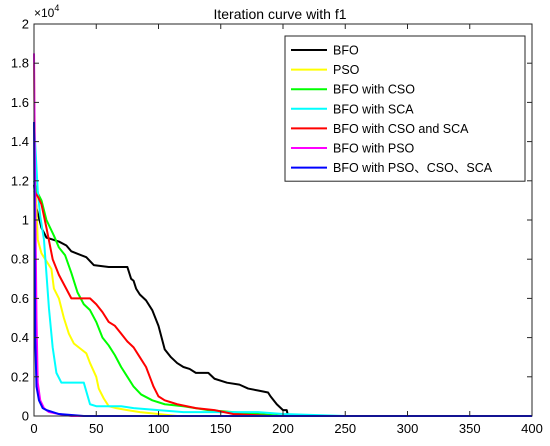 Image resolution: width=550 pixels, height=446 pixels. What do you see at coordinates (25, 416) in the screenshot?
I see `y-tick-label: 0` at bounding box center [25, 416].